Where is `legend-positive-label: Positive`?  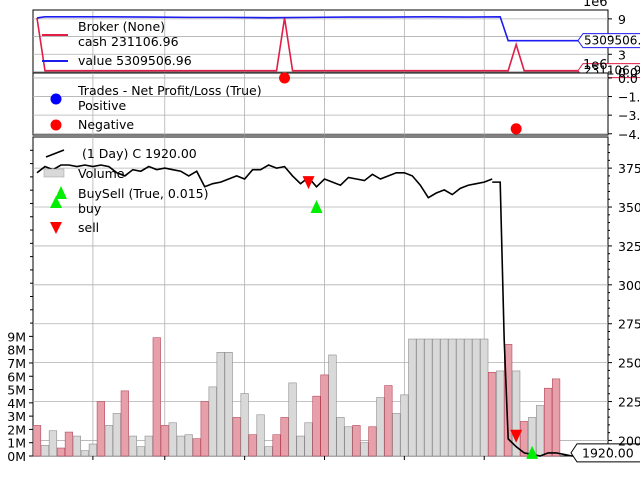 legend-positive-label: Positive is located at coordinates (102, 105).